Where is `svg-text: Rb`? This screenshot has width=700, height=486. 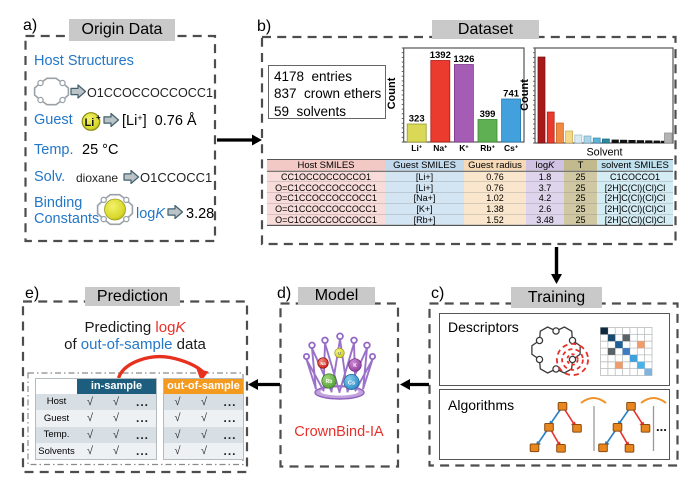
svg-text: Rb is located at coordinates (329, 382).